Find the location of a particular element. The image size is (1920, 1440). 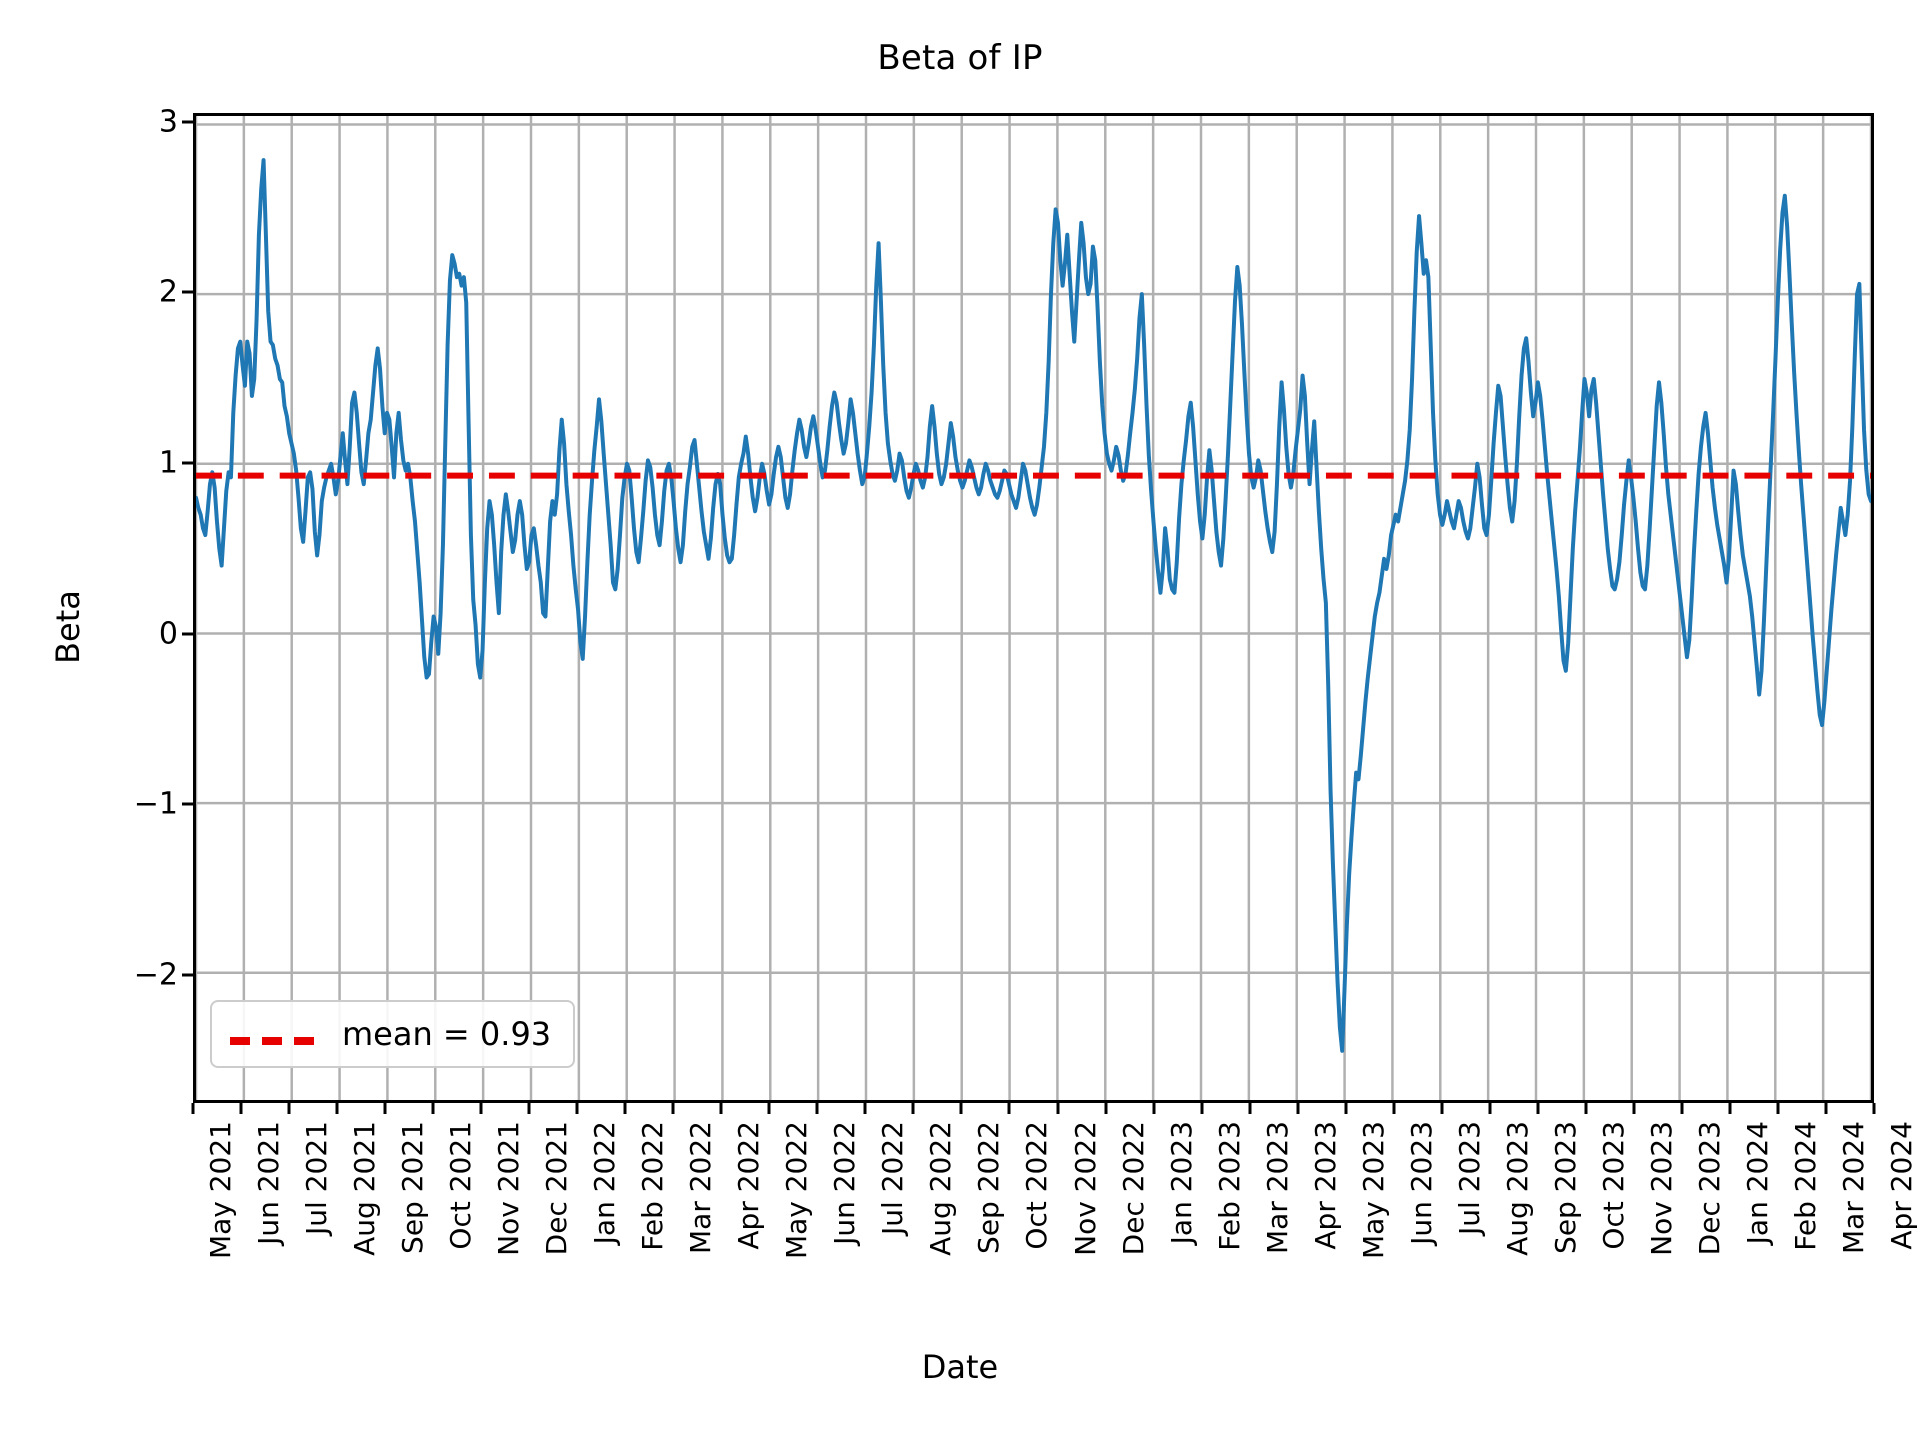

x-tick-label: Dec 2021 is located at coordinates (557, 1188).